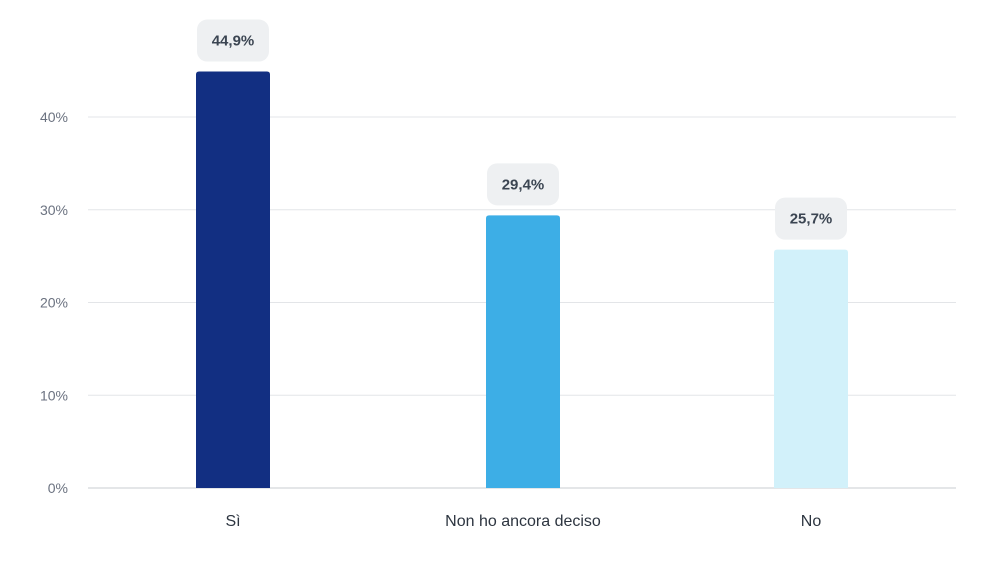 Image resolution: width=1000 pixels, height=562 pixels. Describe the element at coordinates (54, 395) in the screenshot. I see `y-tick-label: 10%` at that location.